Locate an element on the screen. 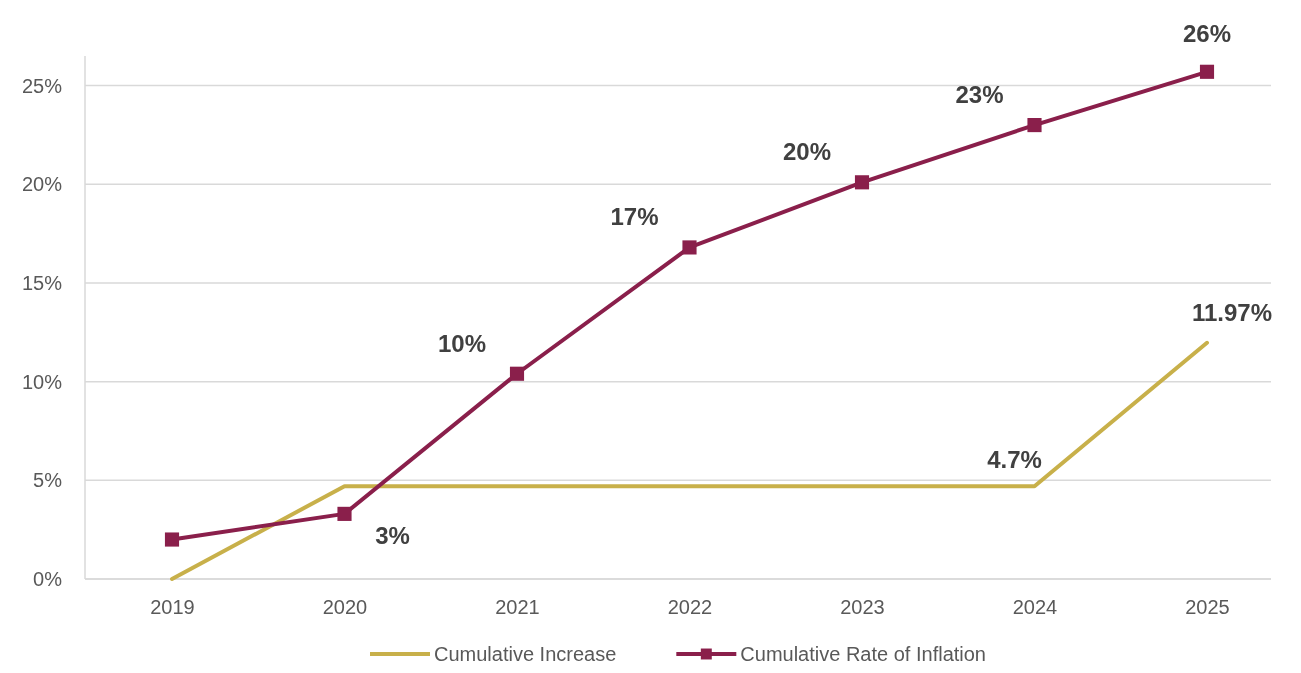 The image size is (1301, 673). y-tick-label: 15% is located at coordinates (42, 282).